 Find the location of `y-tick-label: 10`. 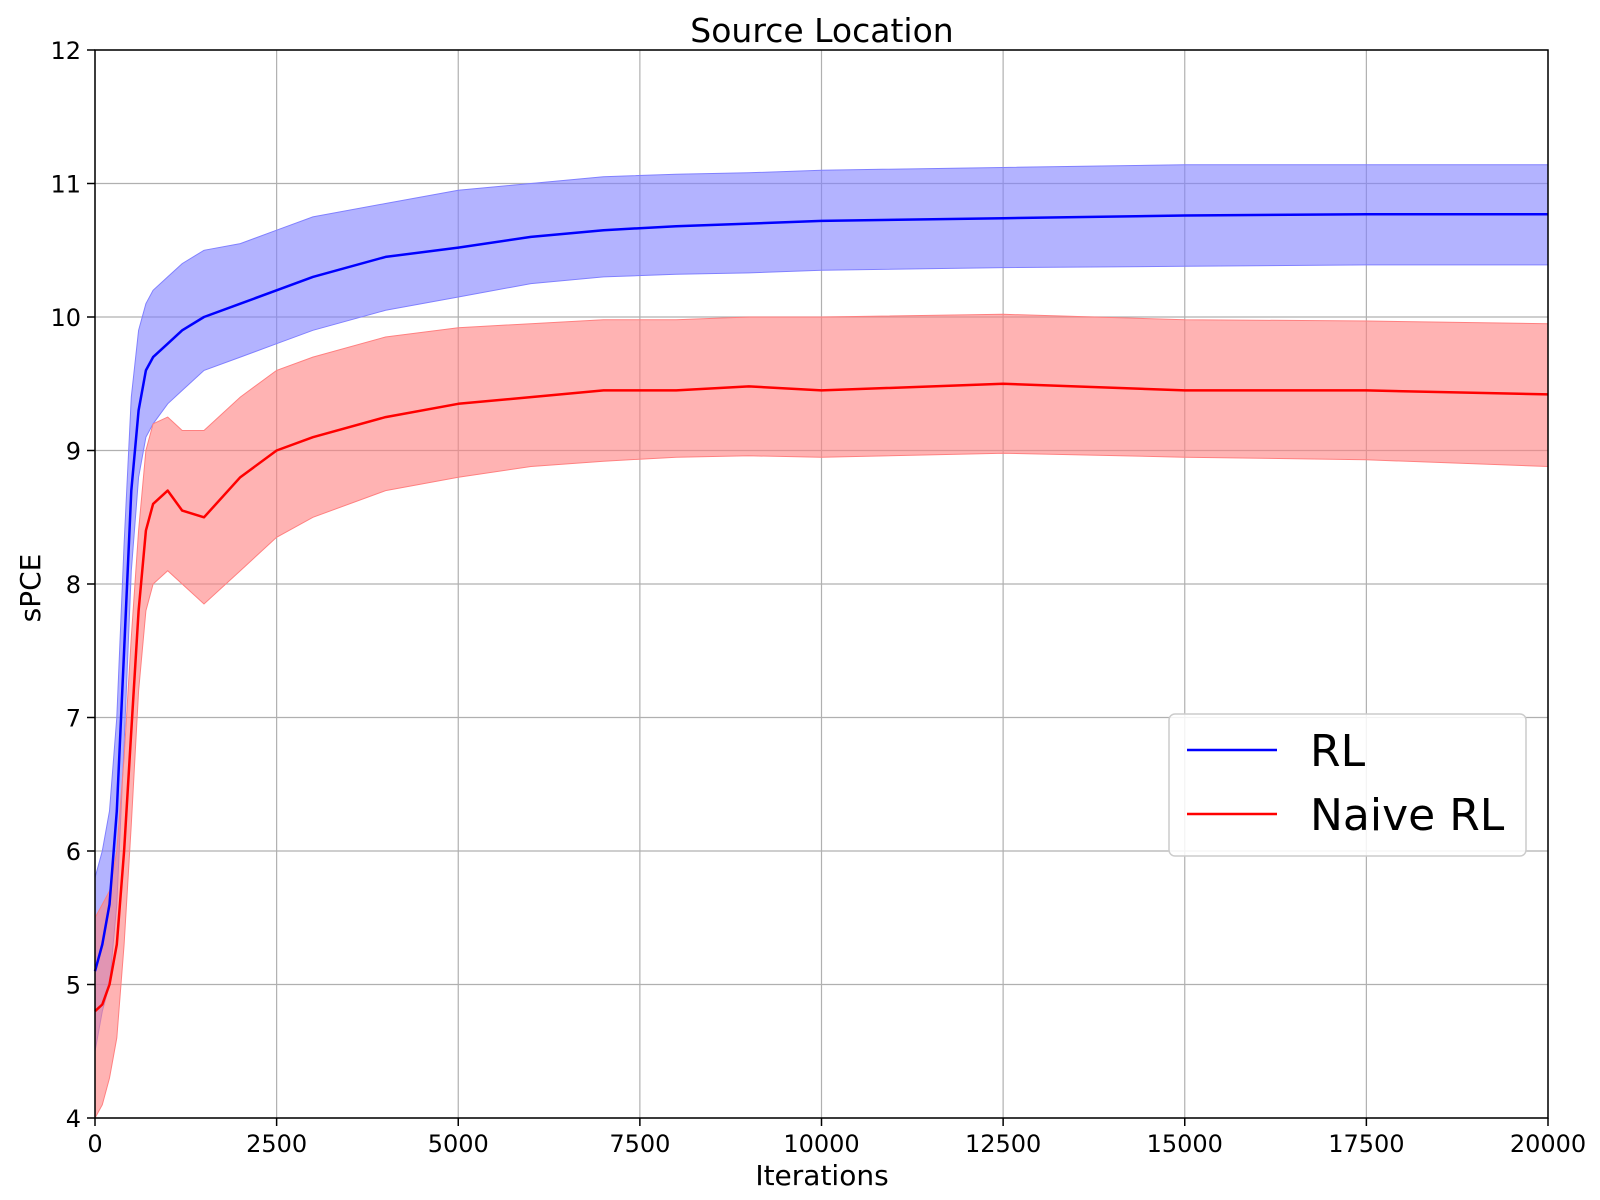

y-tick-label: 10 is located at coordinates (65, 318).